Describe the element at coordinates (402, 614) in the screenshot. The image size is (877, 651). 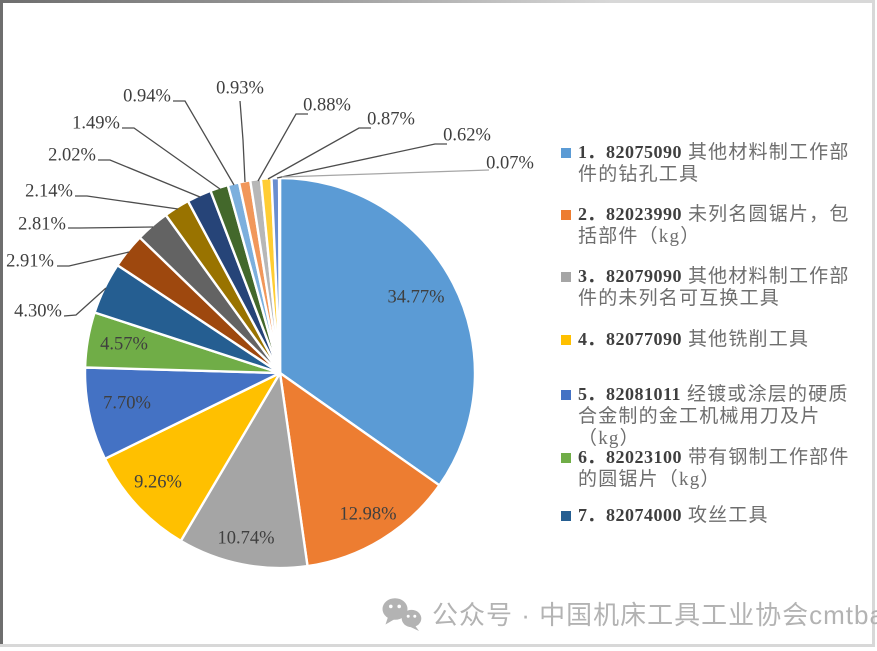
I see `wechat-icon` at that location.